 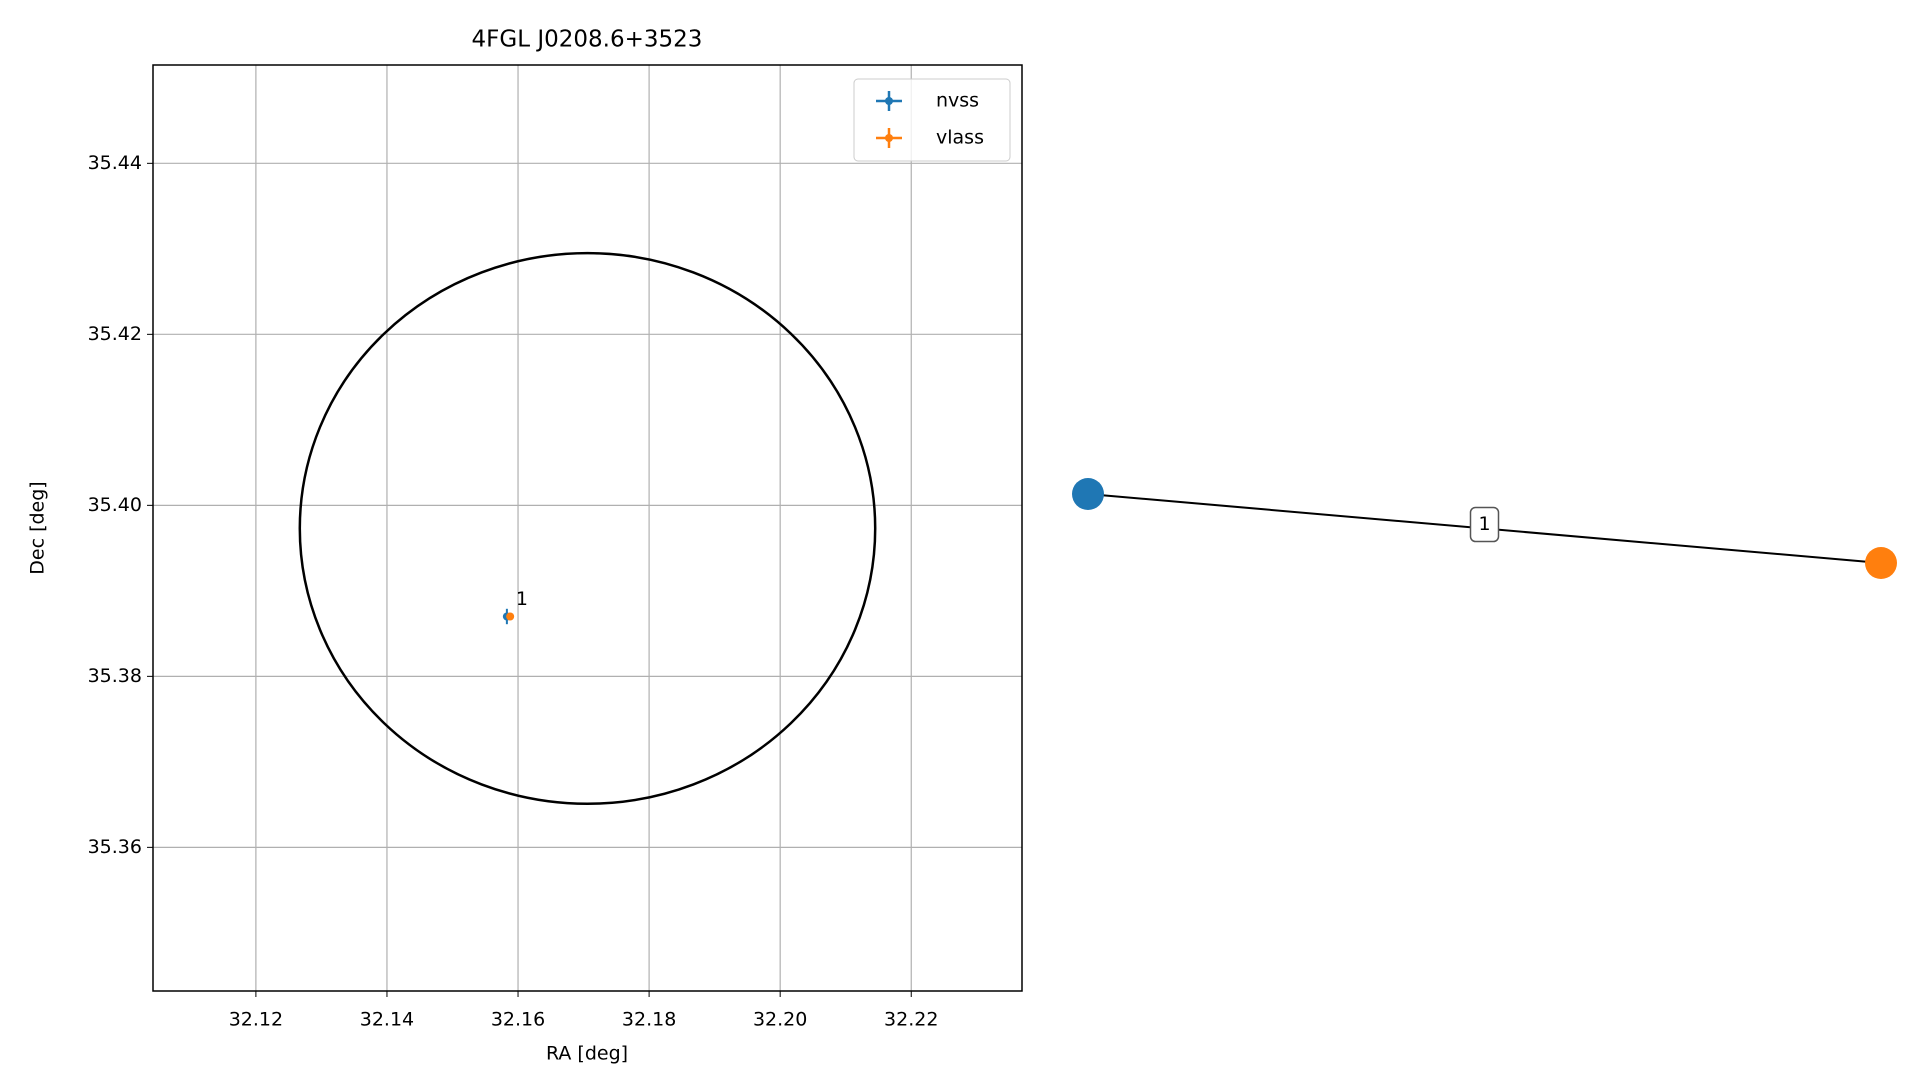 I want to click on y-tick-label: 35.44, so click(x=115, y=163).